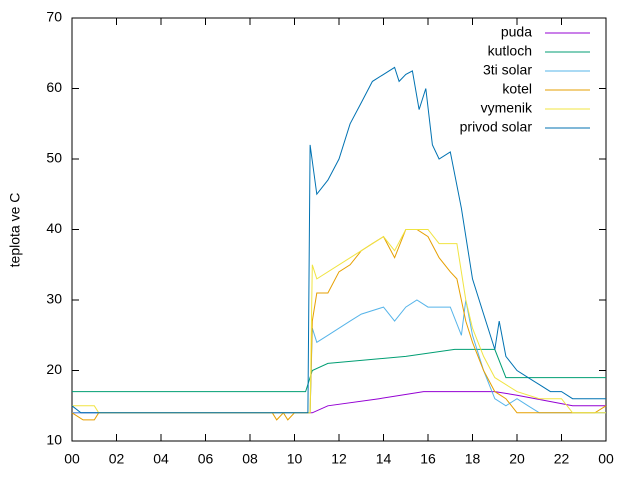 This screenshot has width=640, height=480. What do you see at coordinates (496, 127) in the screenshot?
I see `legend-label: privod solar` at bounding box center [496, 127].